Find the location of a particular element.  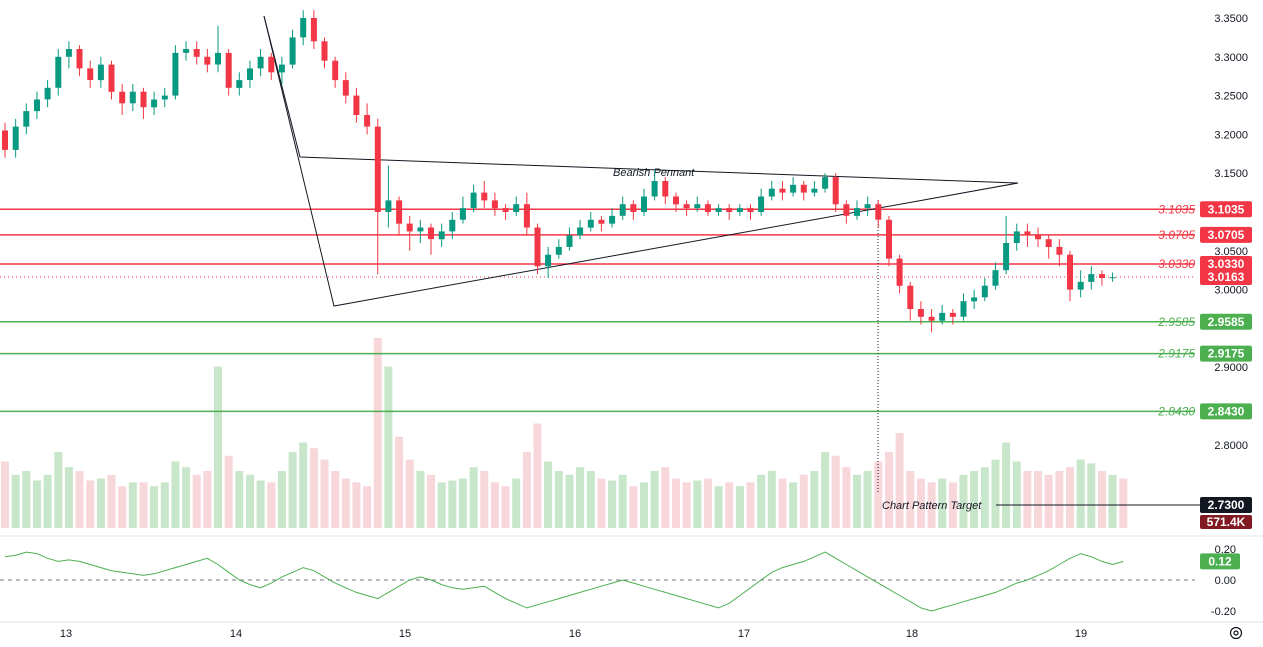

level-badge-text: 3.0705 is located at coordinates (1226, 235).